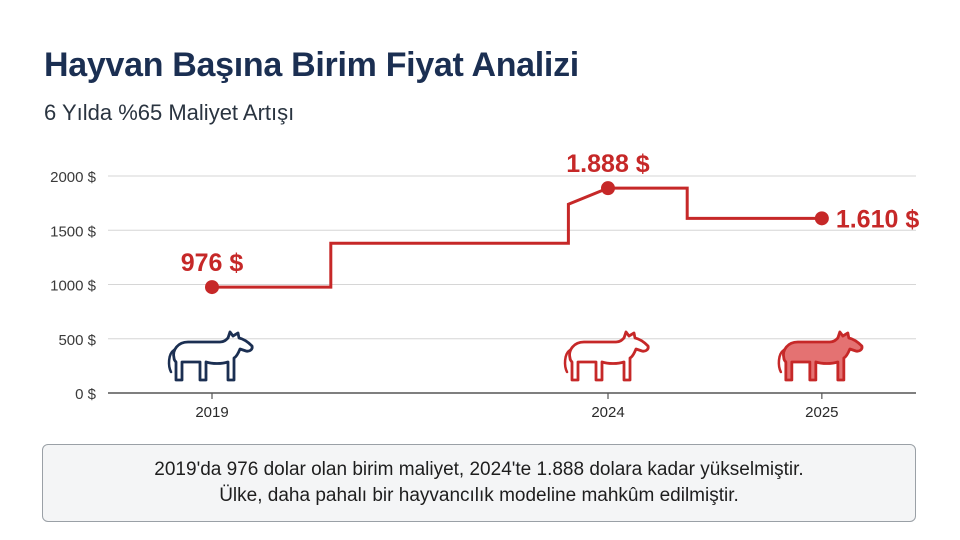  What do you see at coordinates (607, 412) in the screenshot?
I see `x-tick-label-2024: 2024` at bounding box center [607, 412].